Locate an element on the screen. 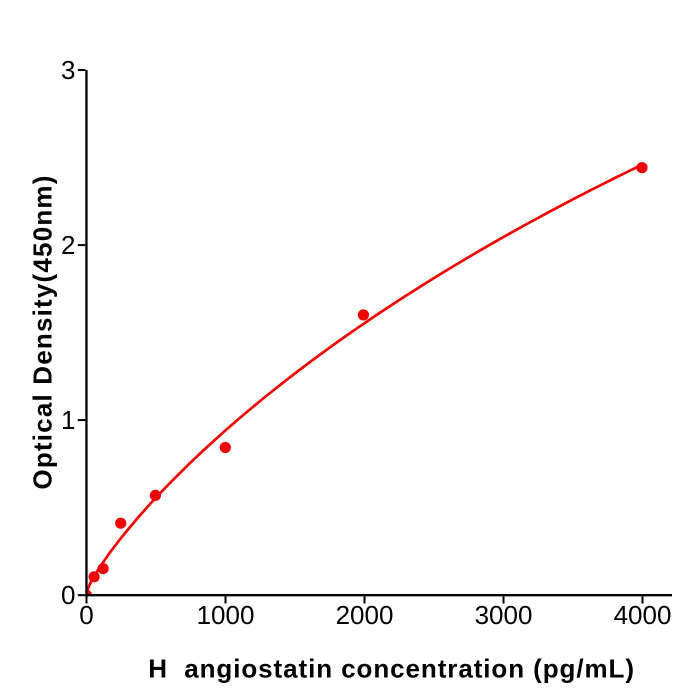 This screenshot has width=700, height=700. svg-text: 1000 is located at coordinates (226, 615).